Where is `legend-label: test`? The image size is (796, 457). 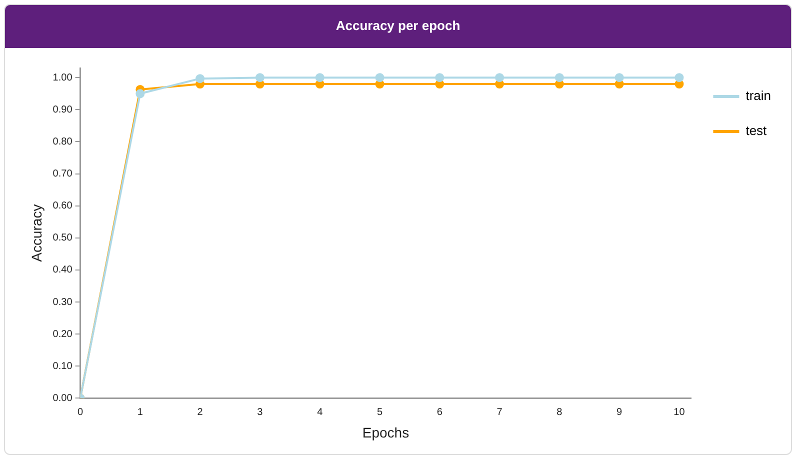 legend-label: test is located at coordinates (757, 130).